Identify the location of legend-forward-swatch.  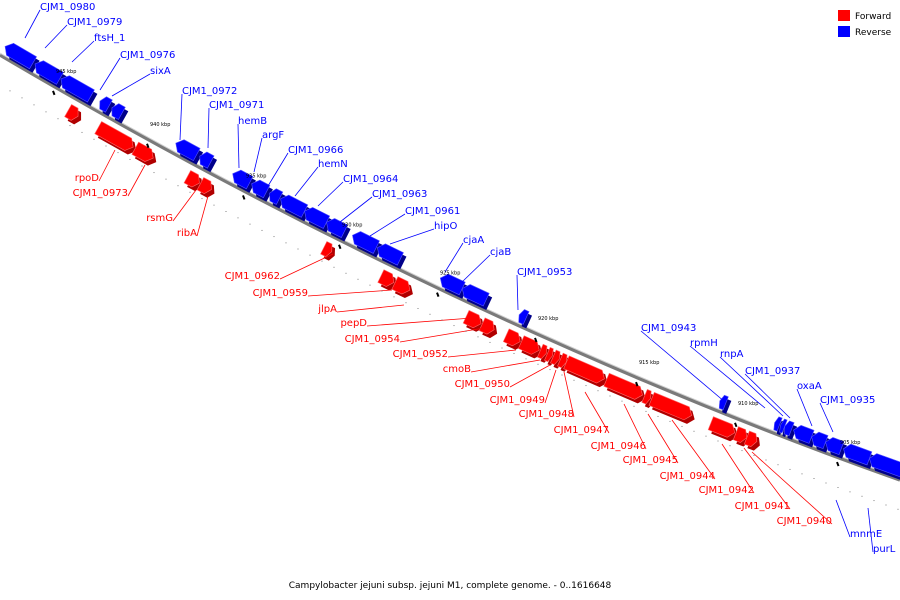
(844, 15).